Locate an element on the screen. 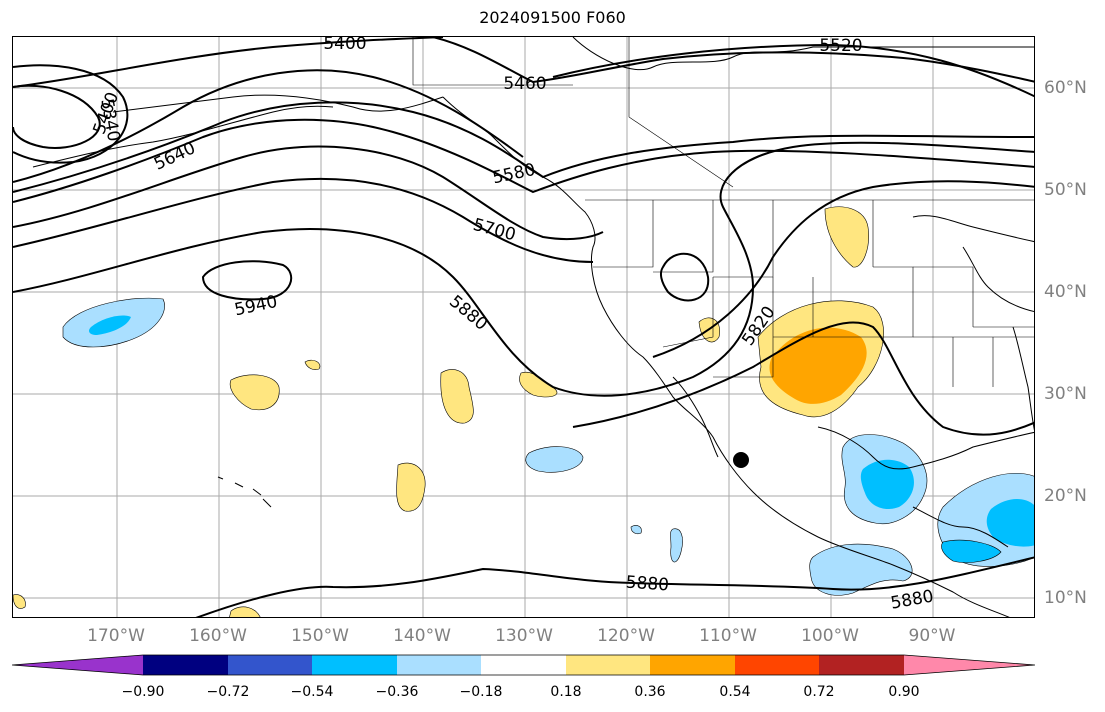 The width and height of the screenshot is (1105, 712). negative-anomaly-gulf-core is located at coordinates (887, 484).